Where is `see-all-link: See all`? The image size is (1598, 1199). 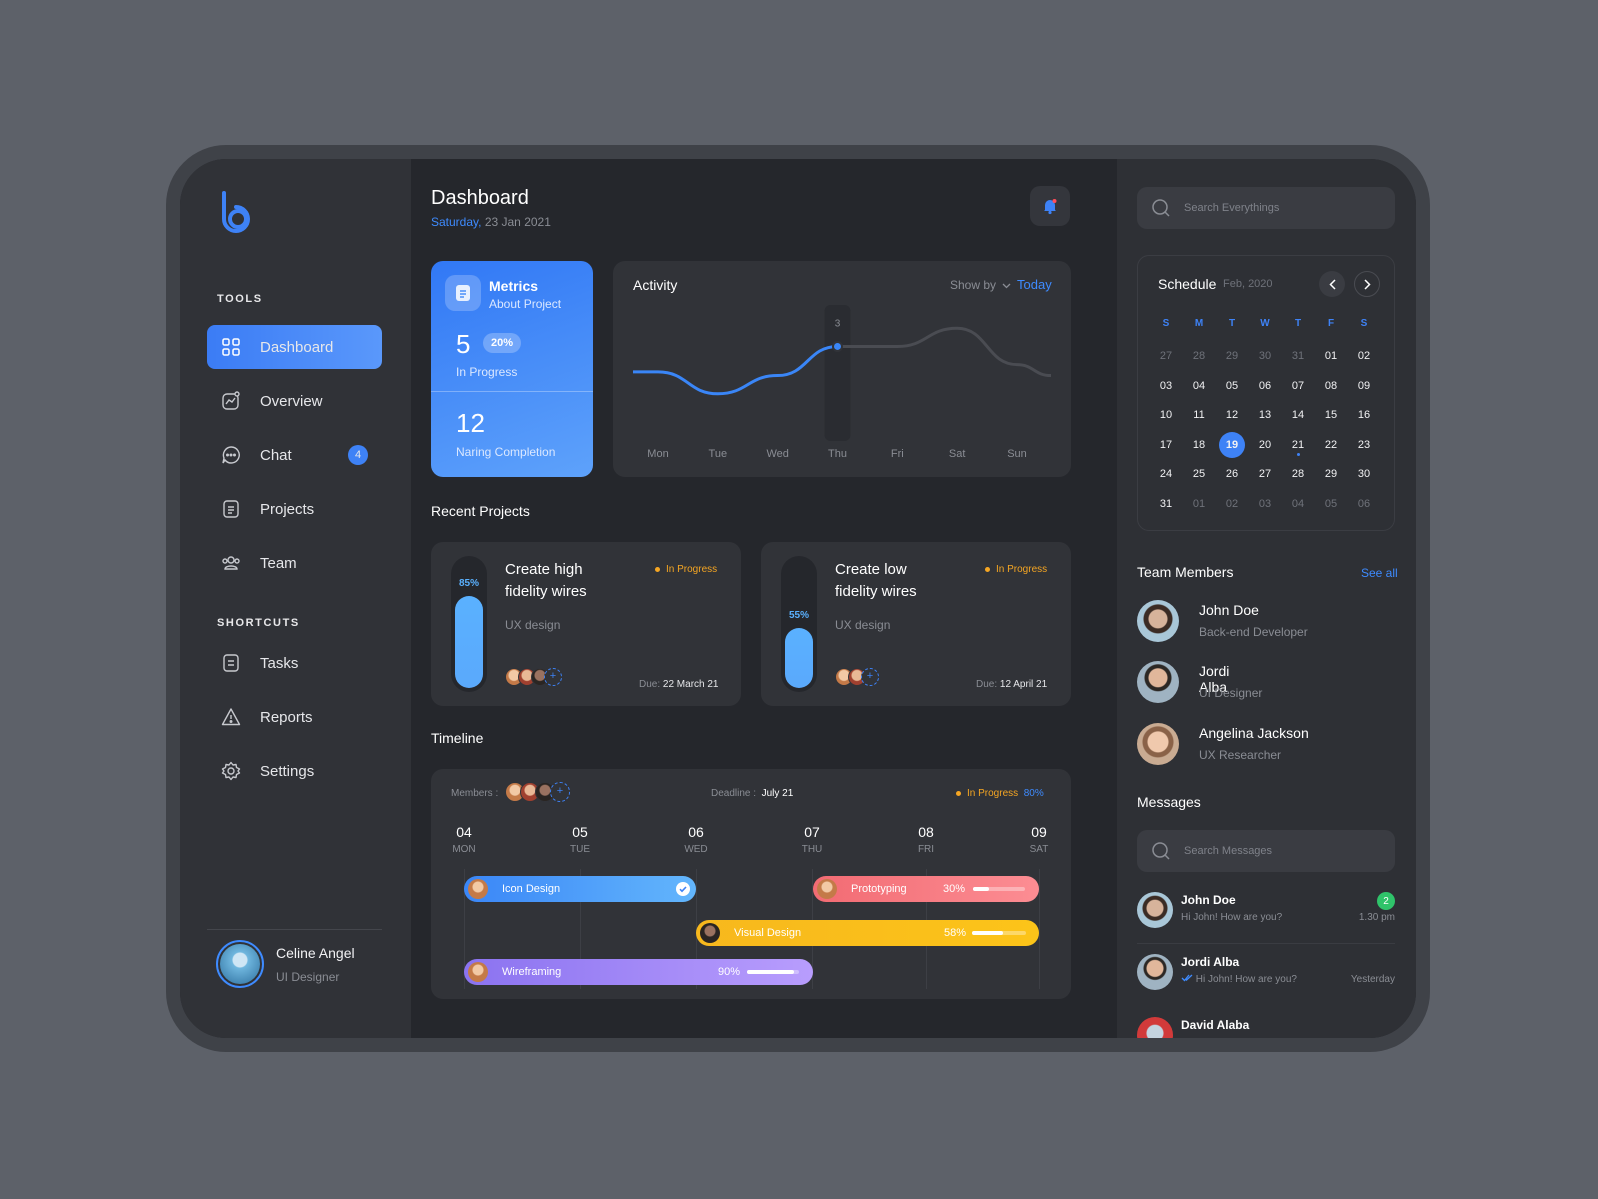
see-all-link: See all is located at coordinates (1379, 573).